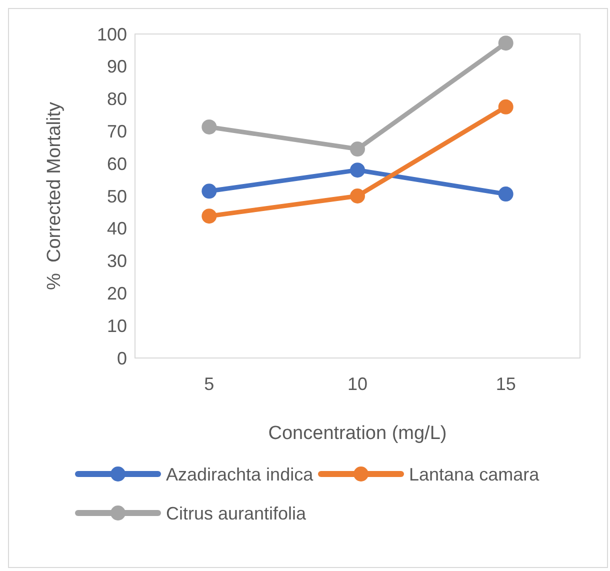 The width and height of the screenshot is (610, 571). What do you see at coordinates (116, 294) in the screenshot?
I see `y-tick-label: 20` at bounding box center [116, 294].